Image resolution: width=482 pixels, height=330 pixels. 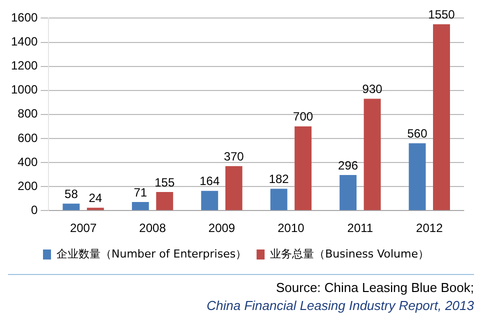 What do you see at coordinates (303, 117) in the screenshot?
I see `data-label: 700` at bounding box center [303, 117].